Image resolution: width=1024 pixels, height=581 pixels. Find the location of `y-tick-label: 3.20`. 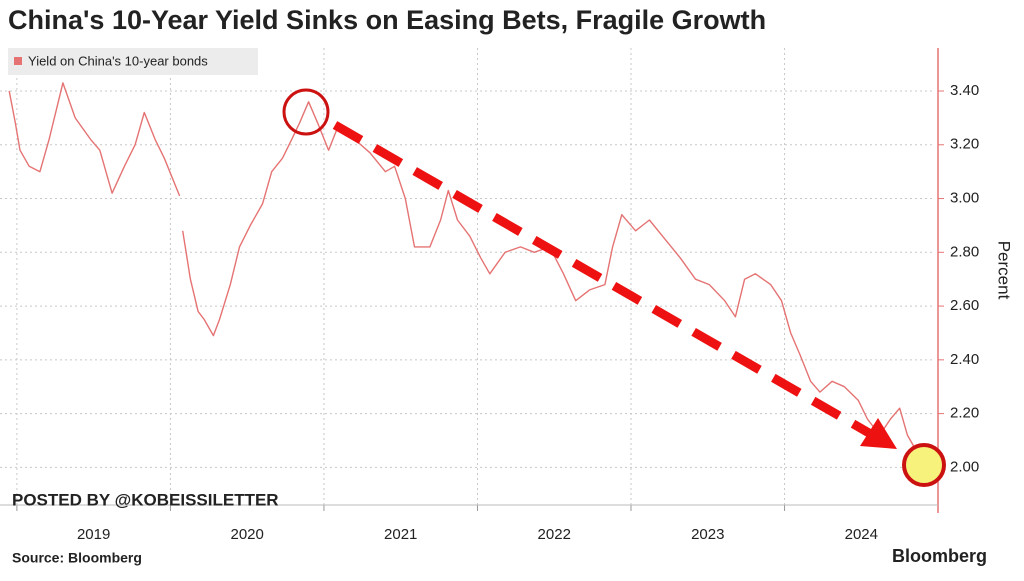

y-tick-label: 3.20 is located at coordinates (964, 144).